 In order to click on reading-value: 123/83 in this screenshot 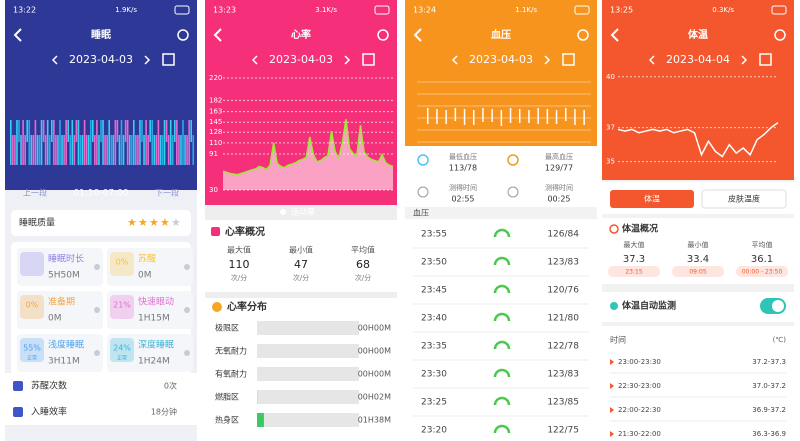, I will do `click(563, 263)`.